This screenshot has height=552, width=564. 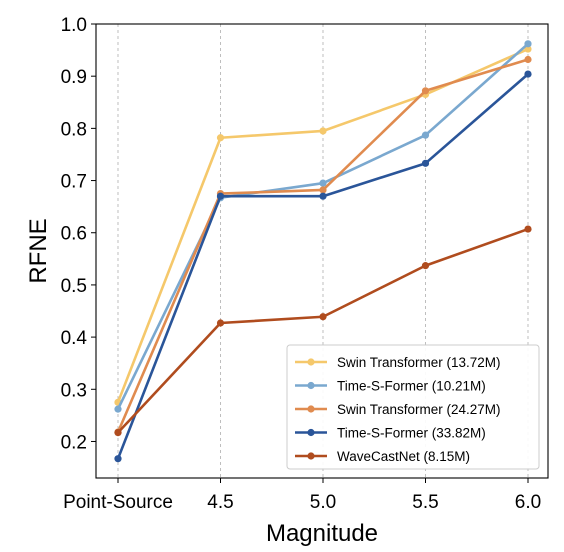 I want to click on y-tick-label: 0.5, so click(x=74, y=286).